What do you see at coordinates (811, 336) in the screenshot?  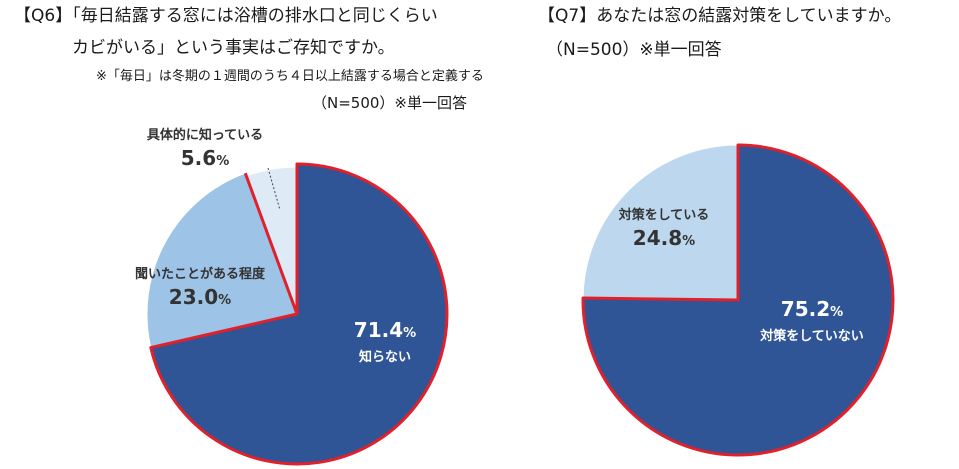 I see `q7-slice-1-label: 対策をしていない` at bounding box center [811, 336].